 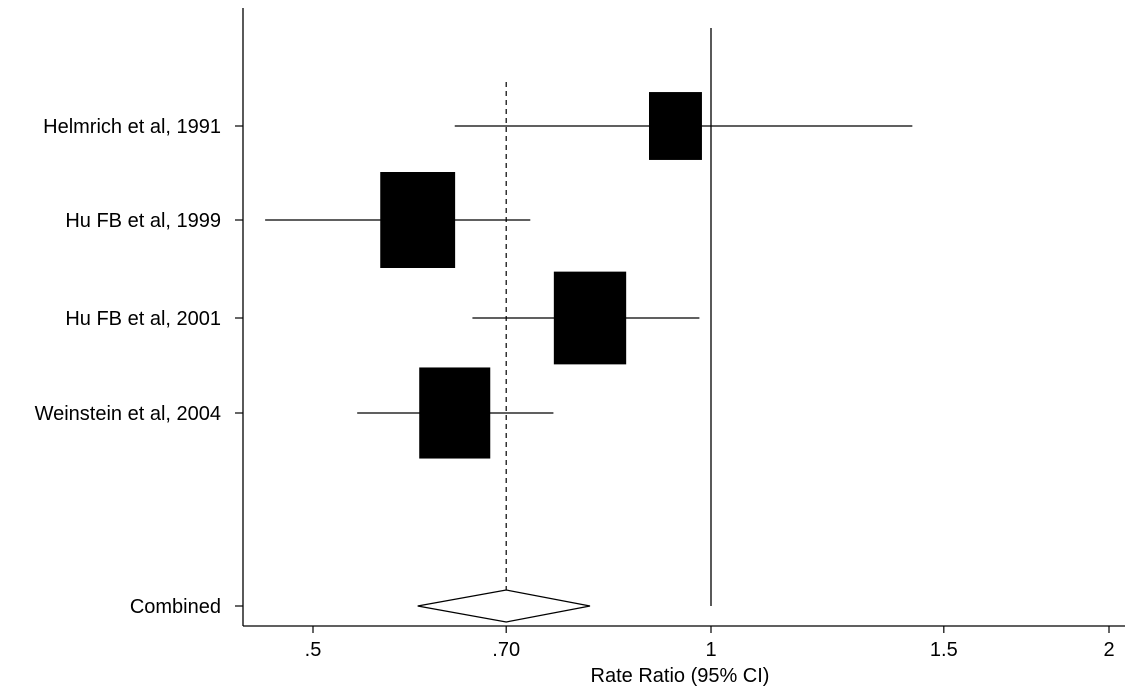 I want to click on x-tick-label-4: 2, so click(x=1108, y=650).